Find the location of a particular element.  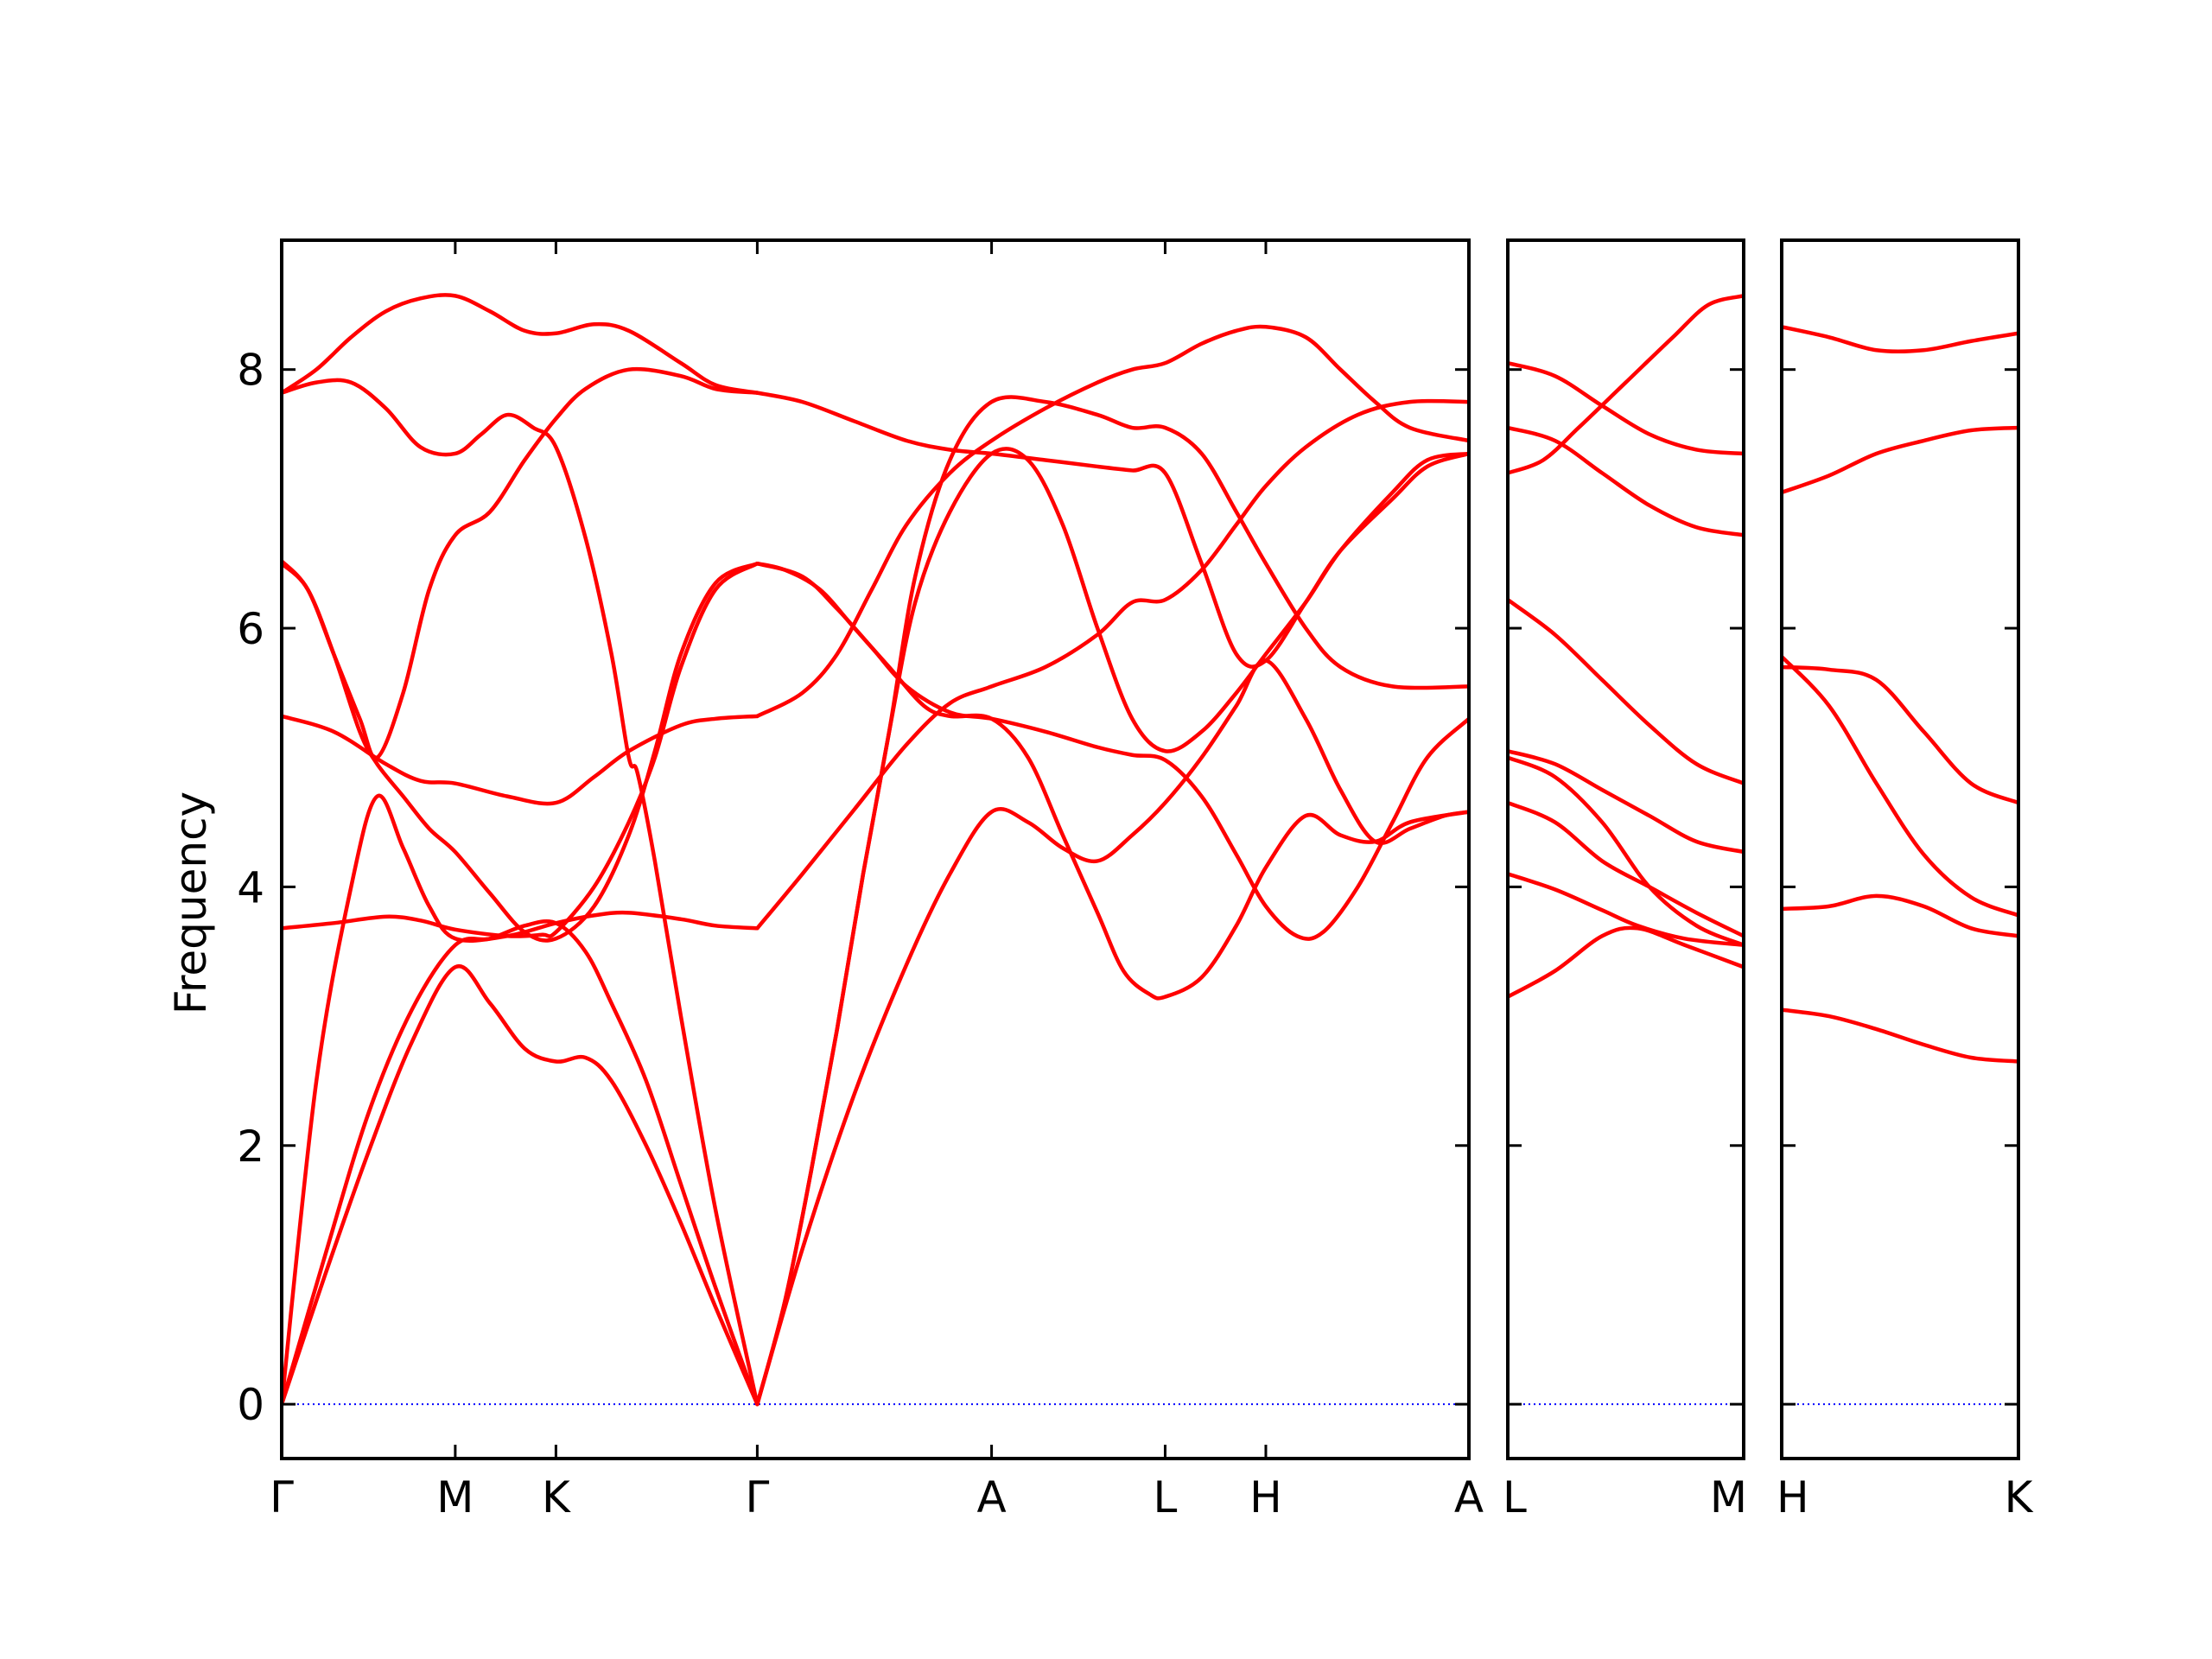

y-tick-label: 6 is located at coordinates (250, 629).